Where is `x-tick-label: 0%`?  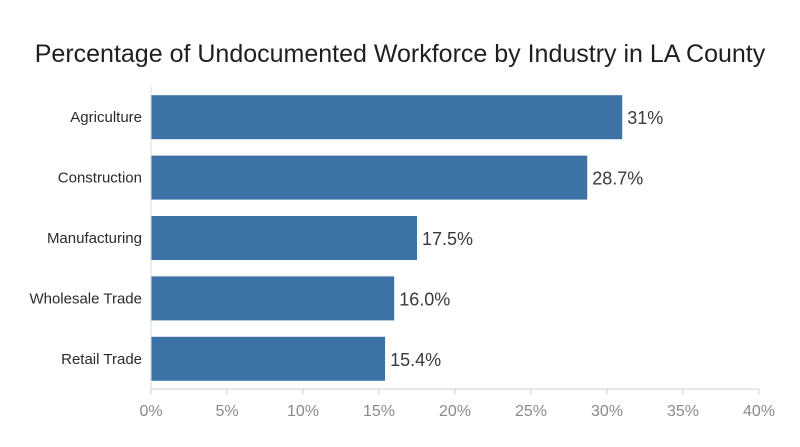
x-tick-label: 0% is located at coordinates (150, 411).